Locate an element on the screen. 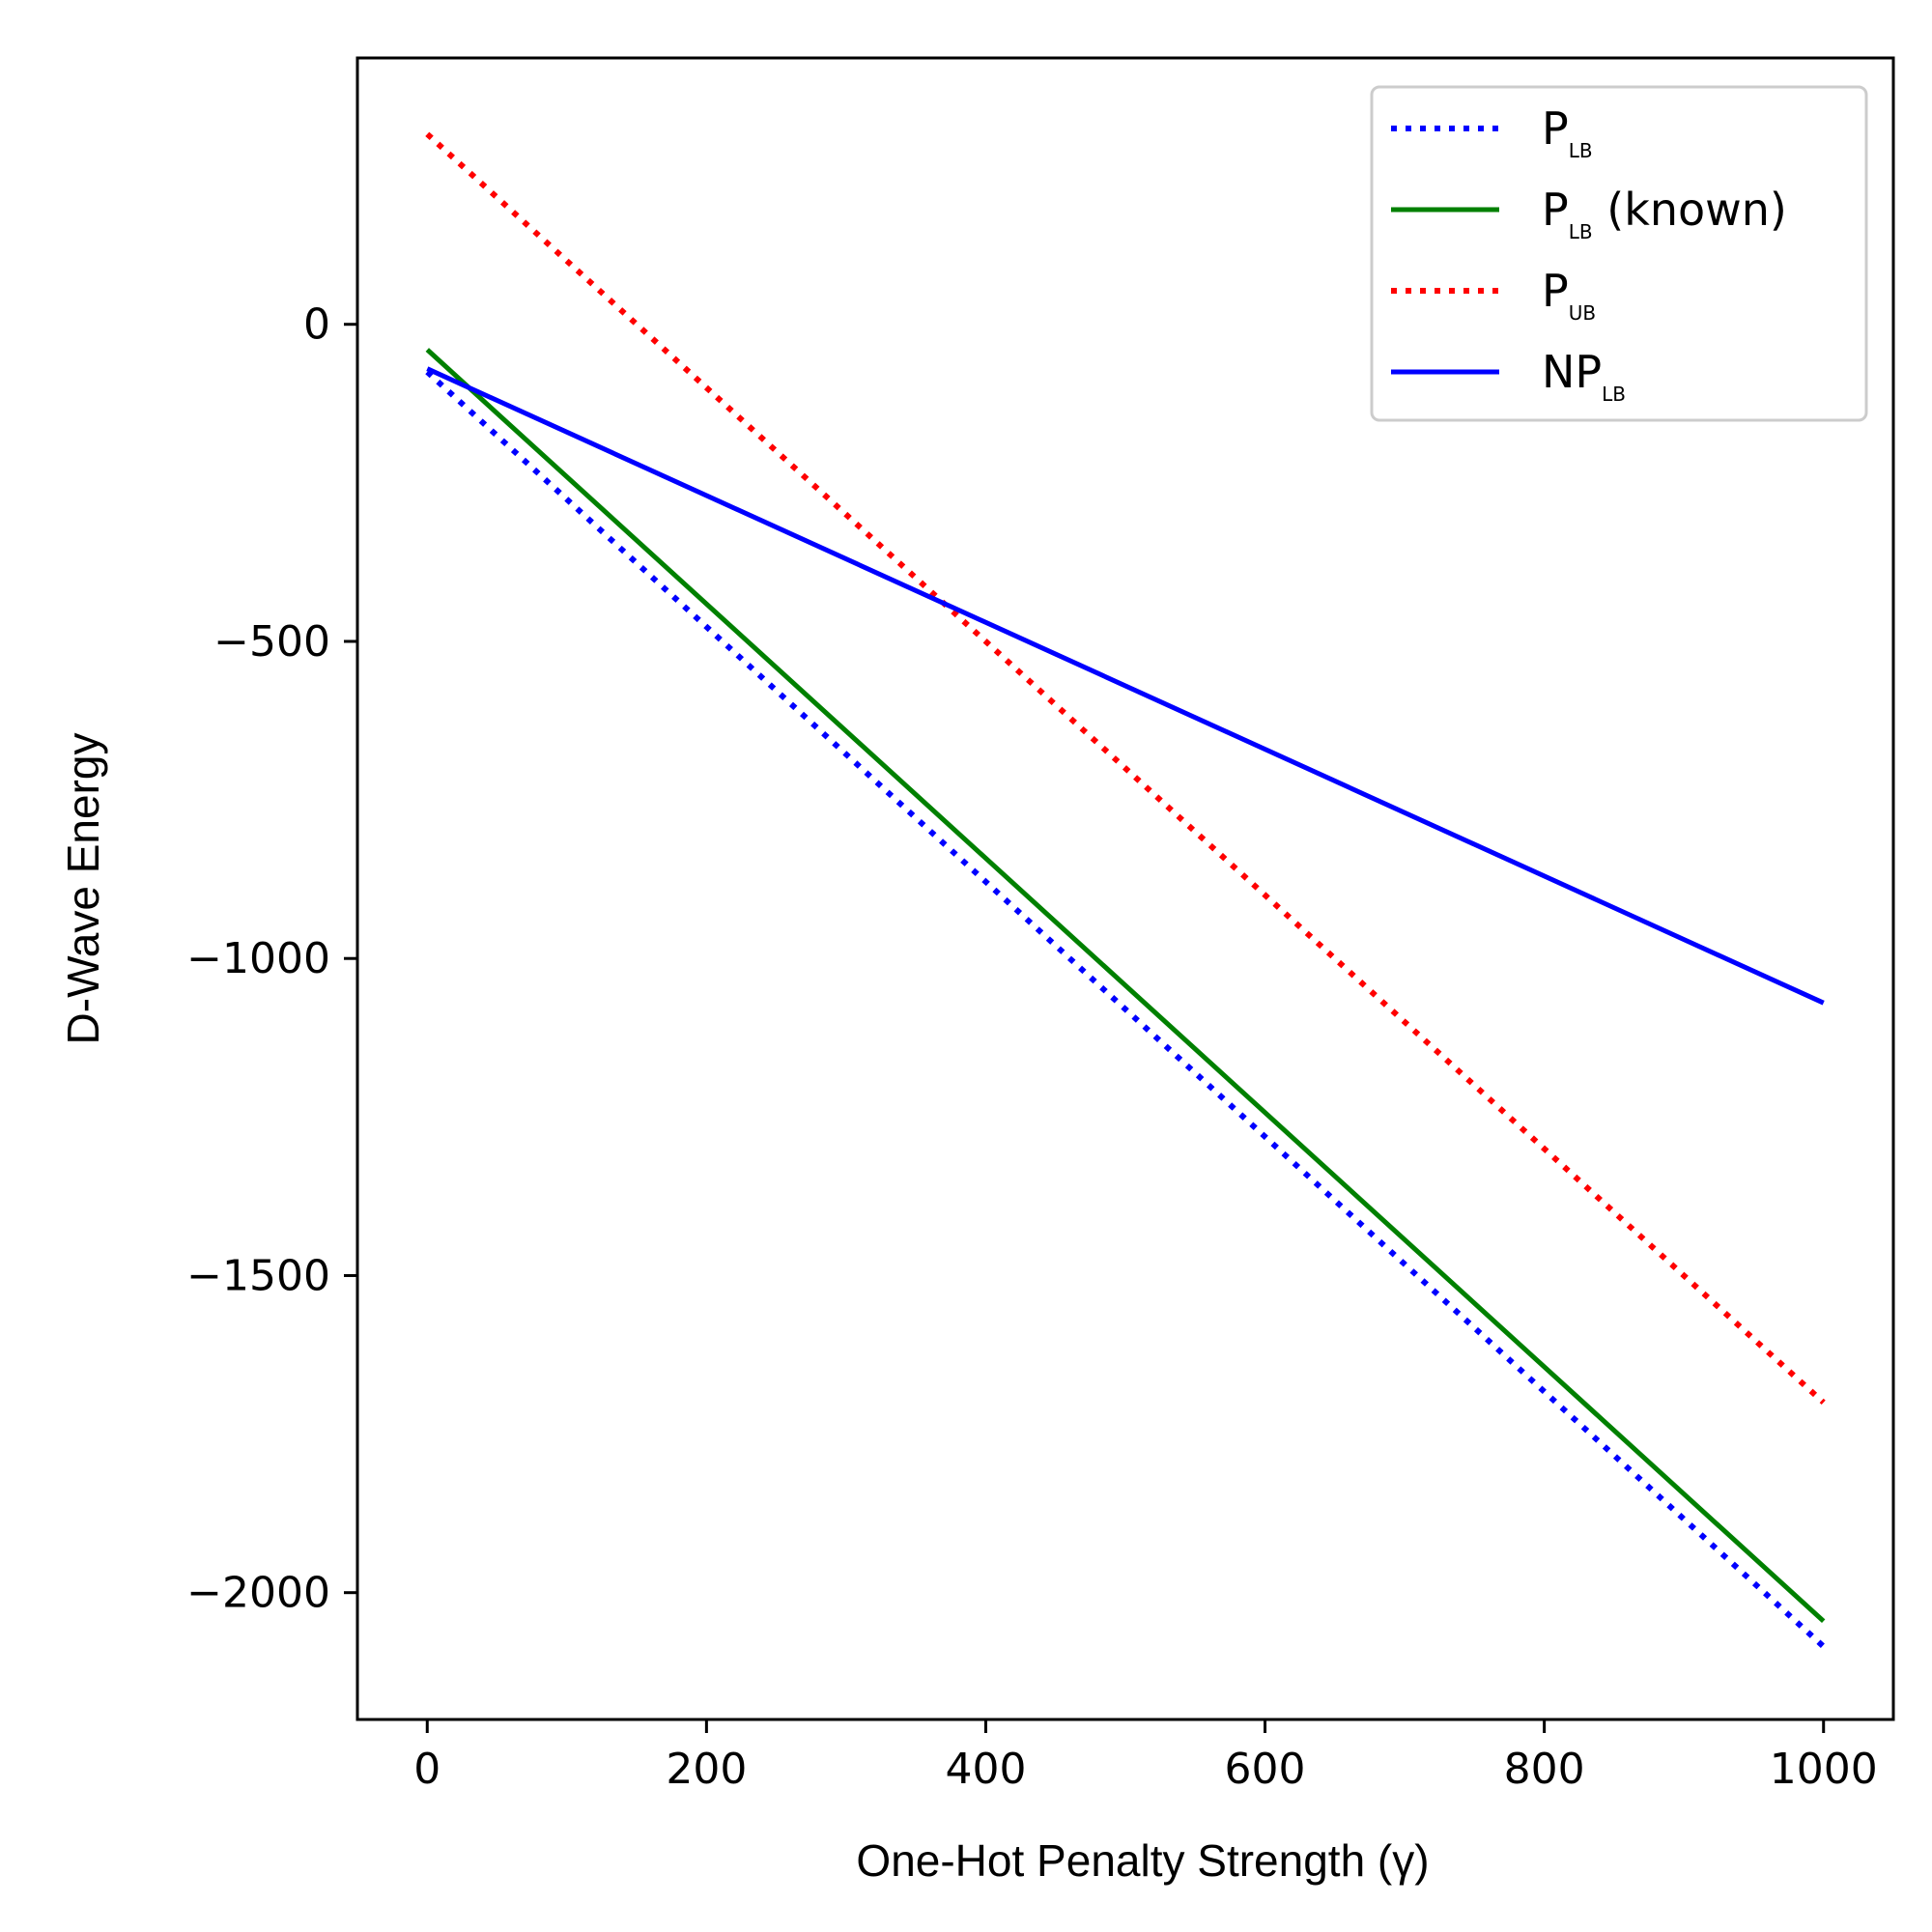  y-tick-label: −1500 is located at coordinates (258, 1275).